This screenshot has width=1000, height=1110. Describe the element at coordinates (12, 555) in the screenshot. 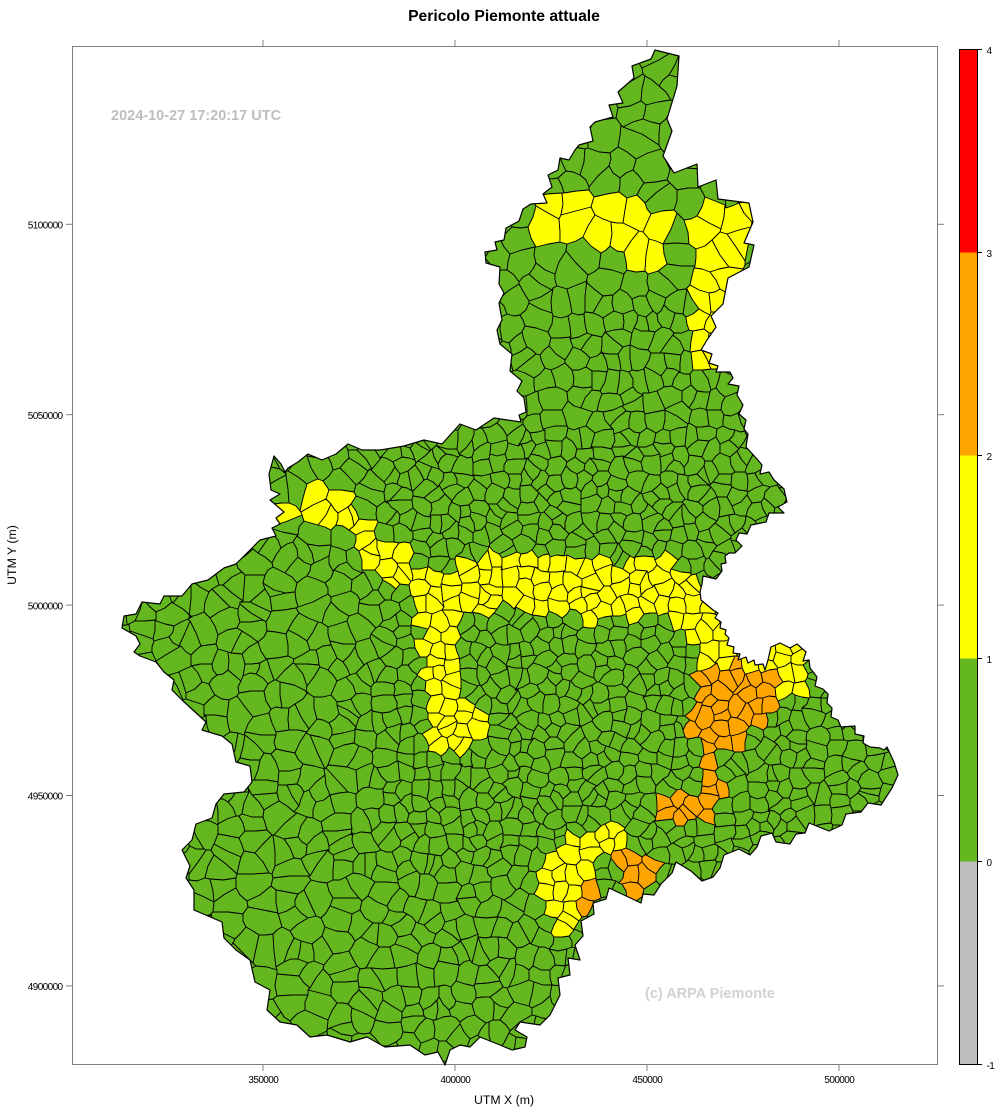

I see `svg-text: UTM Y (m)` at that location.